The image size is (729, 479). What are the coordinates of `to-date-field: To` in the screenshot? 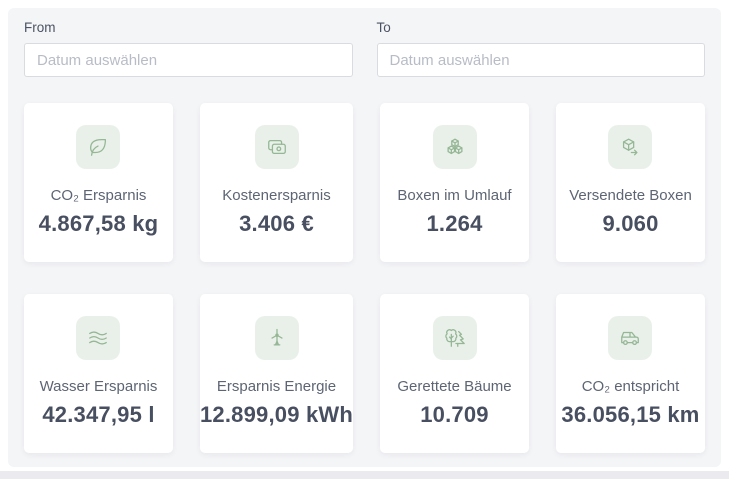 It's located at (540, 48).